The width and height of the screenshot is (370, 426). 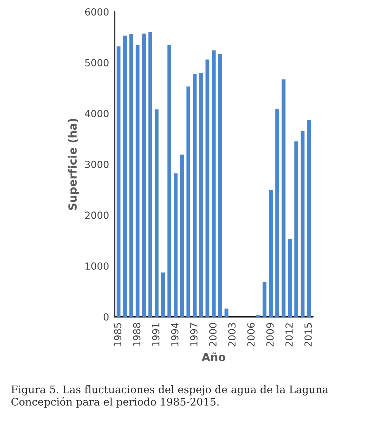 What do you see at coordinates (97, 114) in the screenshot?
I see `y-tick-label: 4000` at bounding box center [97, 114].